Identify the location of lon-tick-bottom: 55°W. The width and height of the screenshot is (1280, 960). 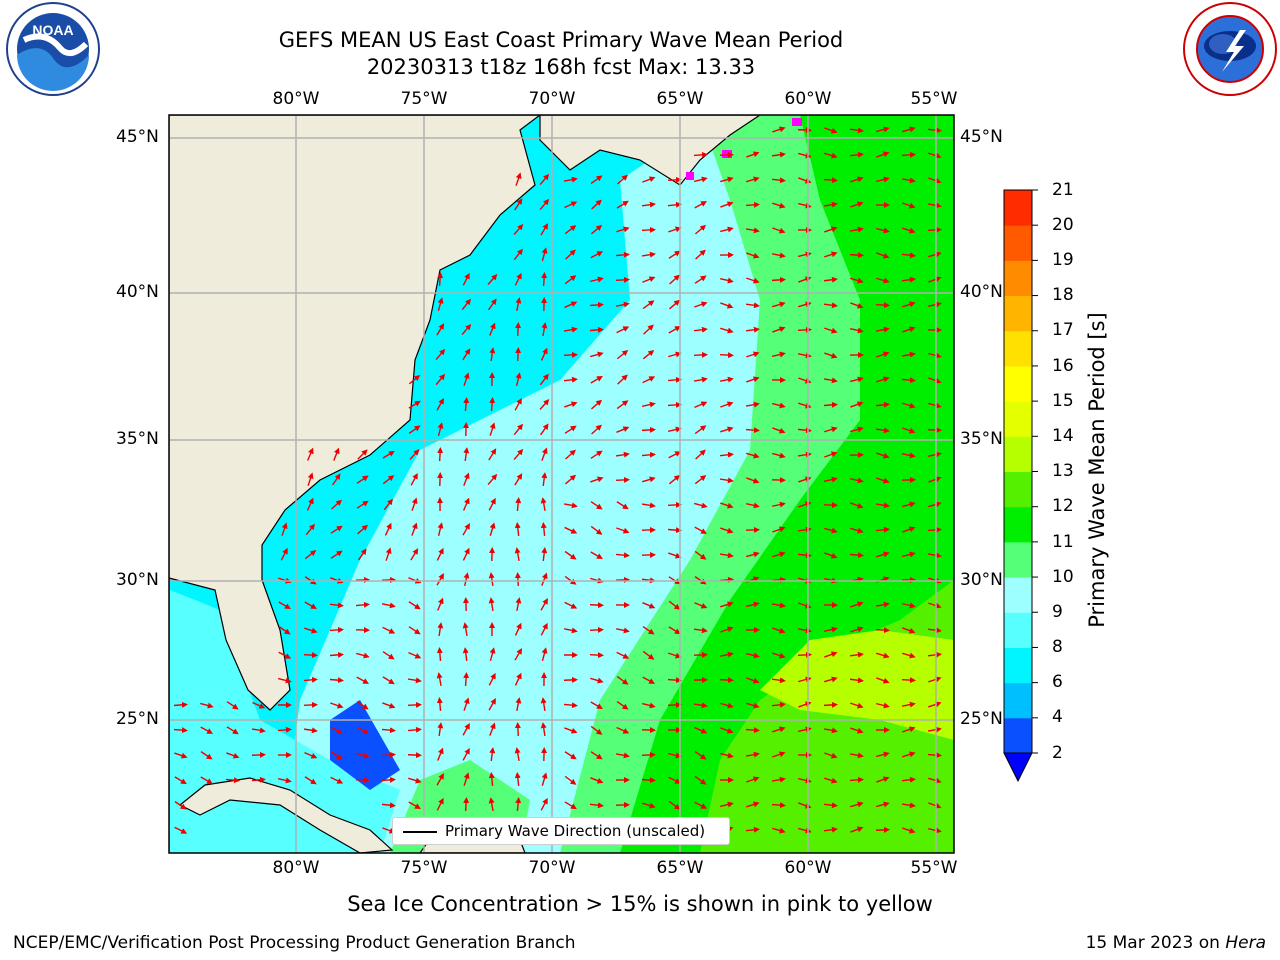
(934, 868).